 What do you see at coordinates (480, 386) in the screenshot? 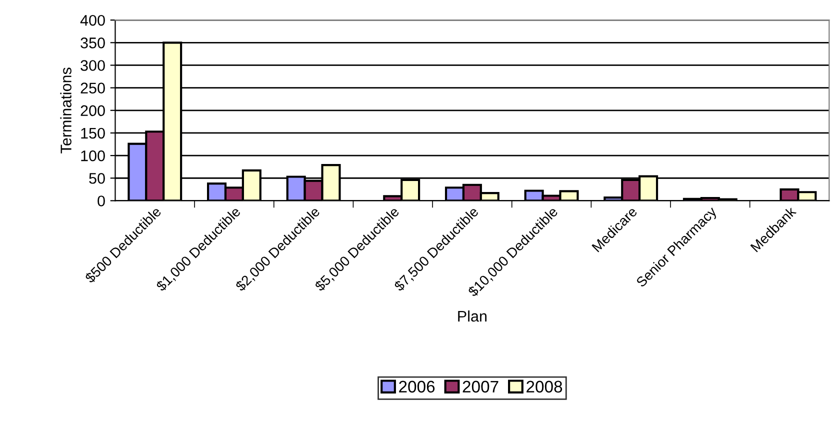
I see `legend-label: 2007` at bounding box center [480, 386].